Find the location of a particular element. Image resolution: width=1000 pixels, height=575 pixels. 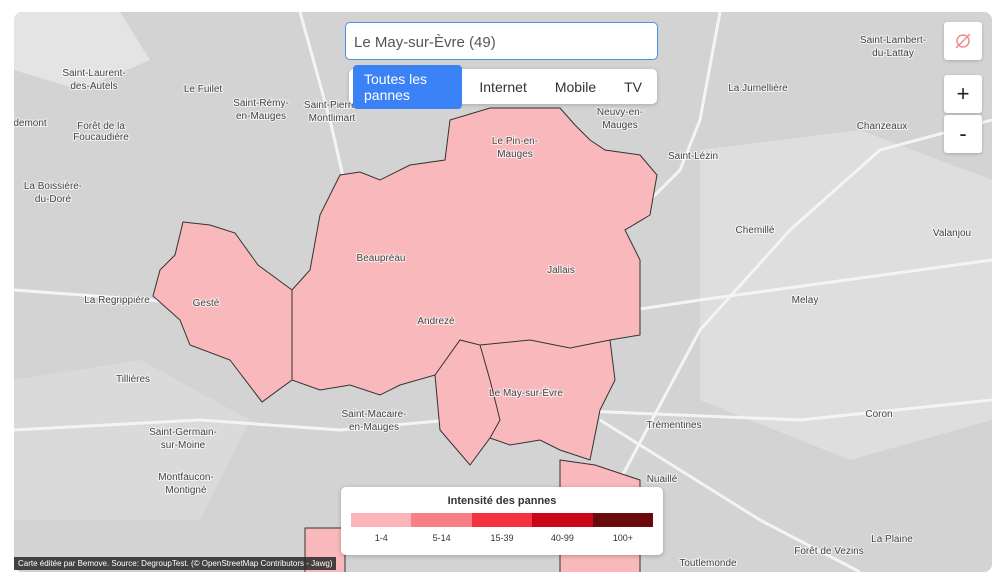

place-label: Neuvy-en- is located at coordinates (620, 112).